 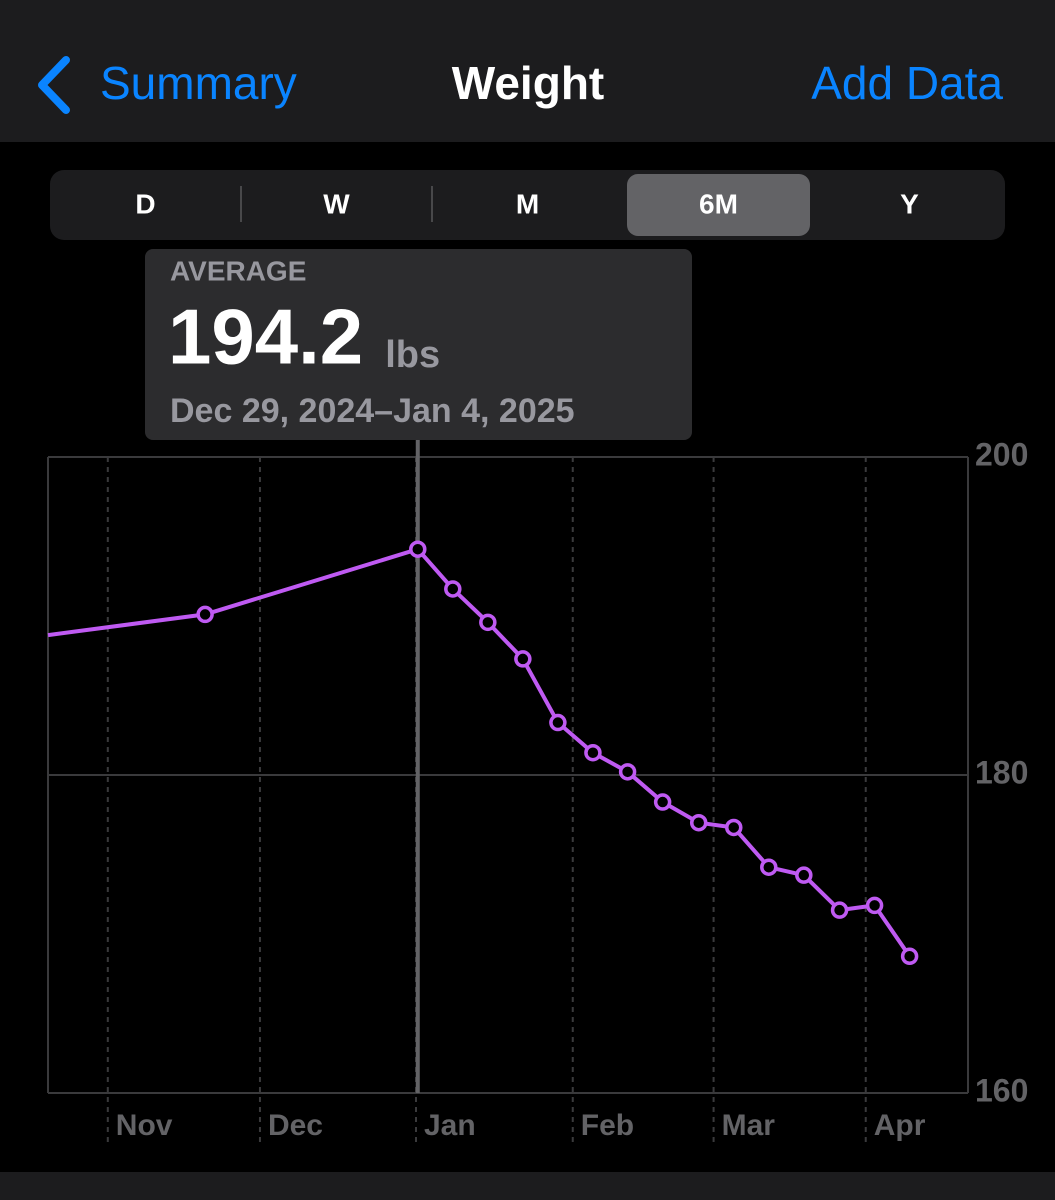 I want to click on nav-title: Weight, so click(x=528, y=83).